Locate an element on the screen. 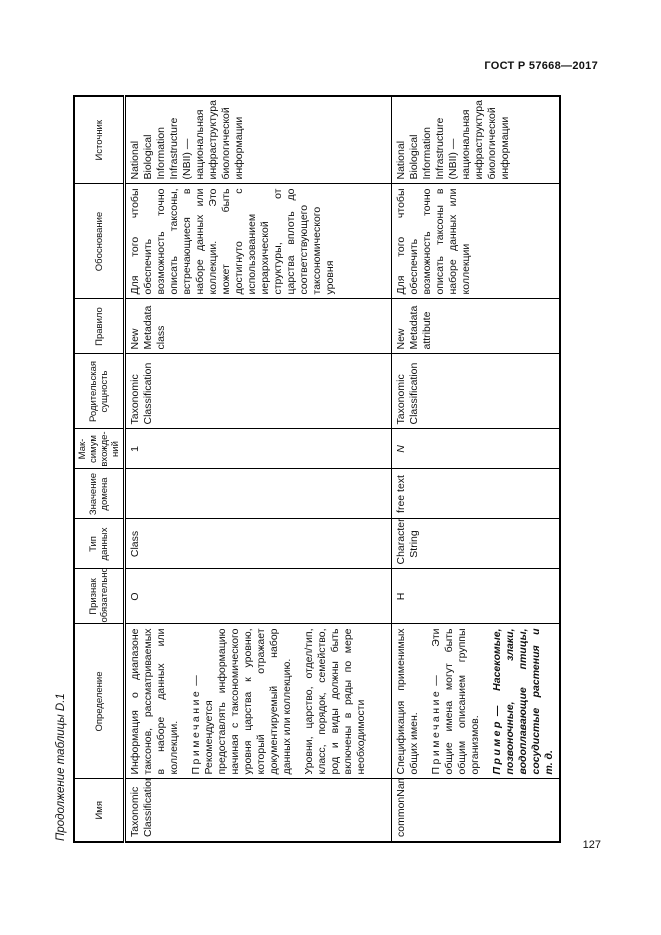  cell-rule: New Metadata class is located at coordinates (258, 326).